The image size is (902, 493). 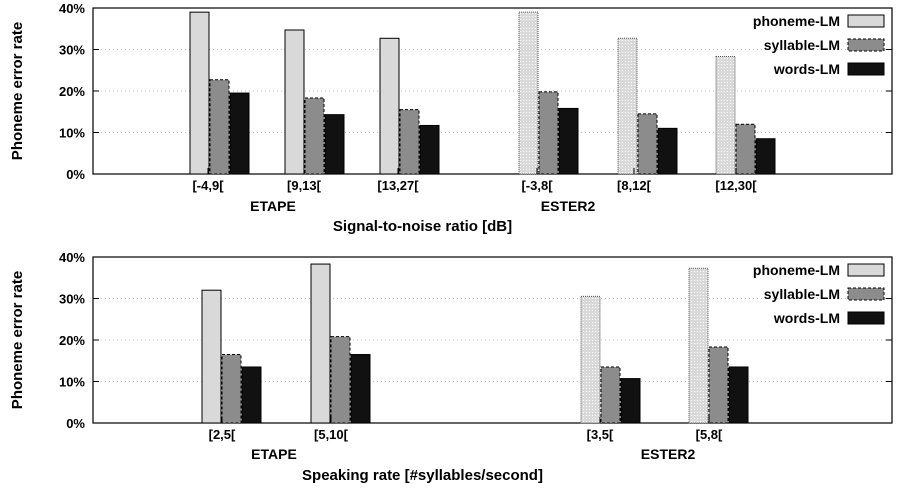 I want to click on x-tick-label: [-3,8[, so click(x=537, y=185).